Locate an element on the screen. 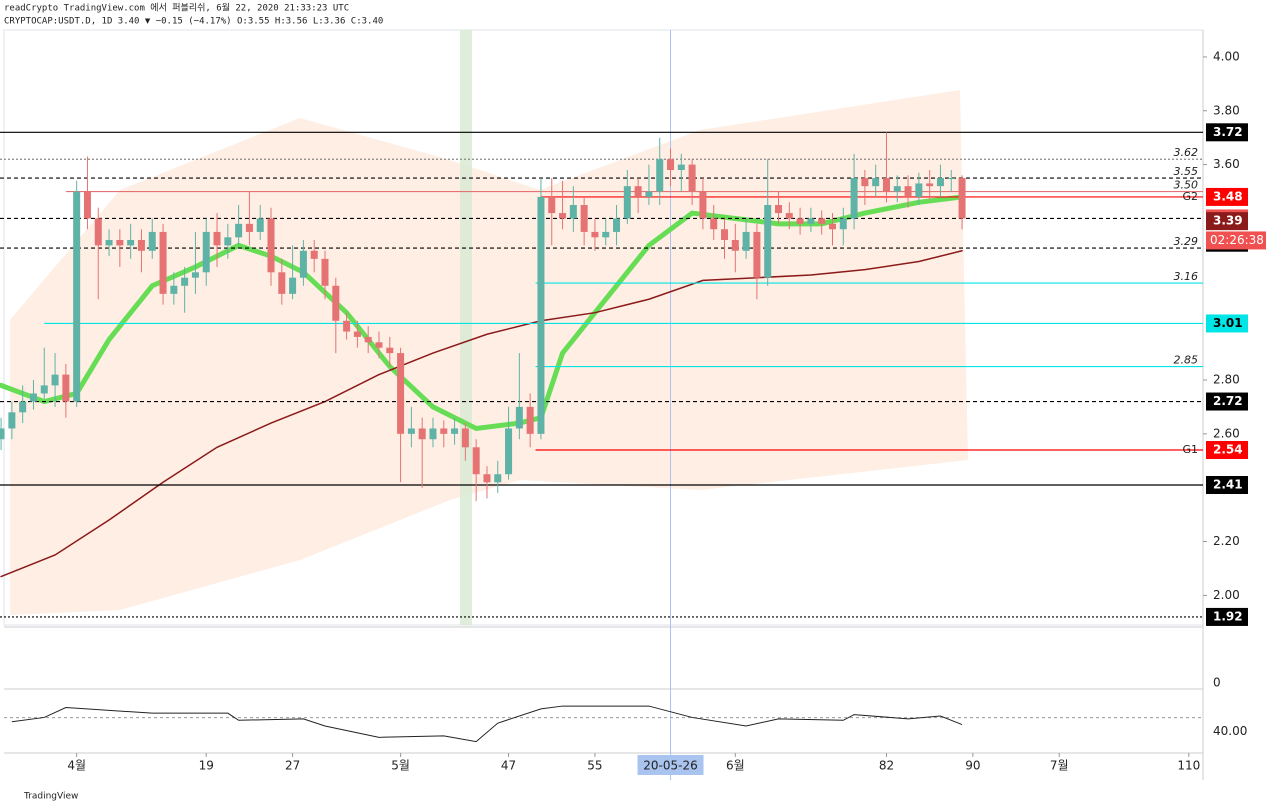  y-tick-label: 2.60 is located at coordinates (1226, 433).